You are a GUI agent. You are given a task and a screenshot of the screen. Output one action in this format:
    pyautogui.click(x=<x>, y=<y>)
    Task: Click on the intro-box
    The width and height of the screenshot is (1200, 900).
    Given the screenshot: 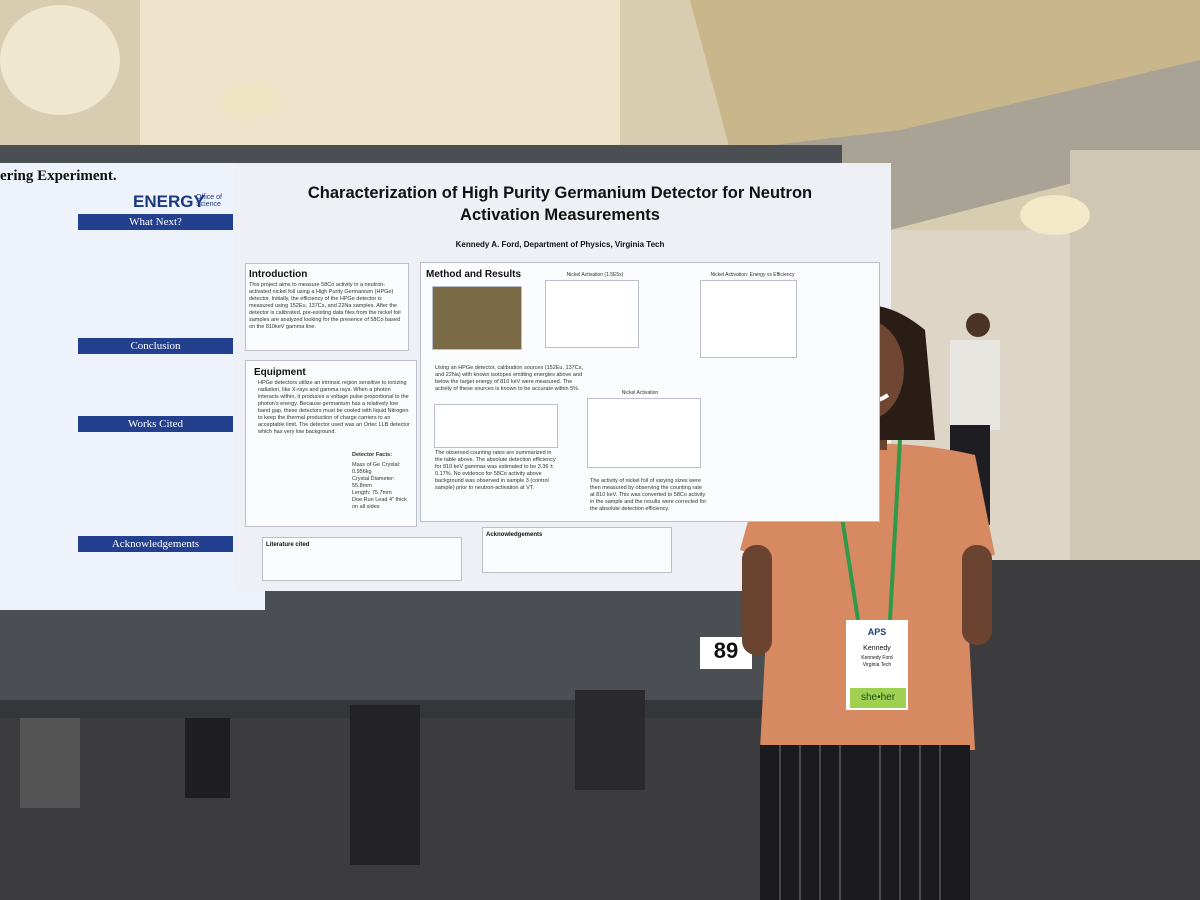 What is the action you would take?
    pyautogui.click(x=327, y=307)
    